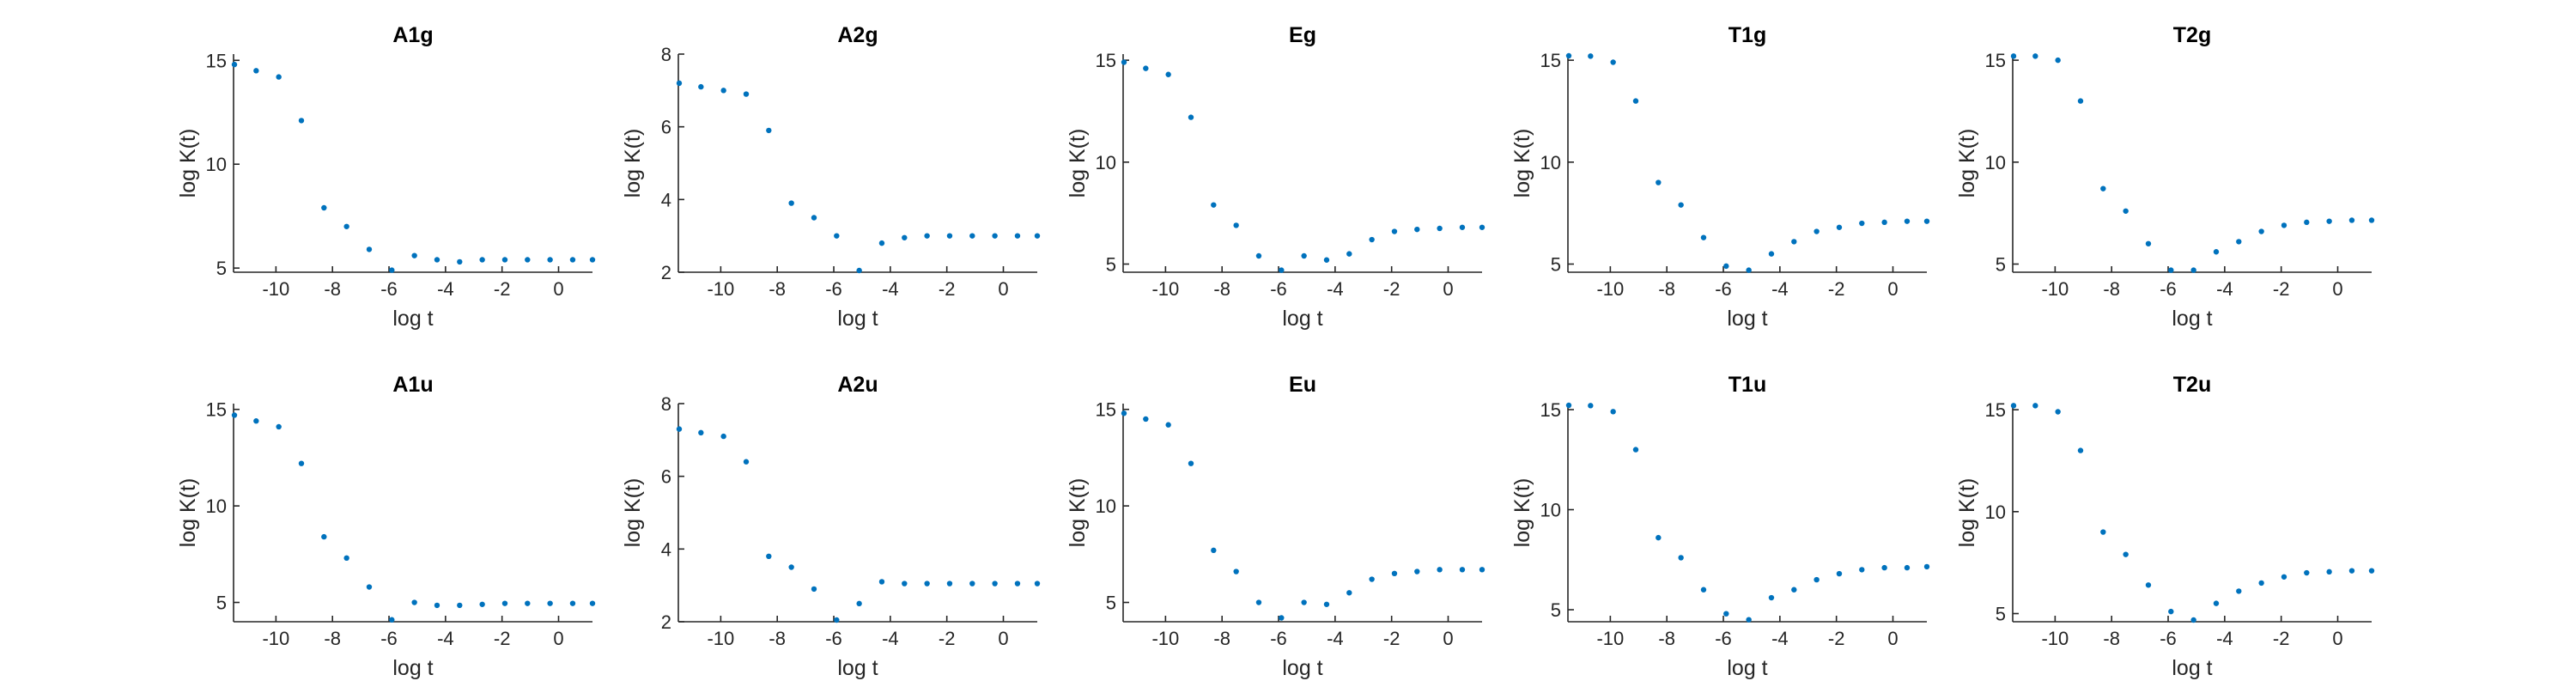 The image size is (2576, 687). Describe the element at coordinates (1276, 177) in the screenshot. I see `panel-eg: -10 -8 -6 -4 -2 0 5 10 15 Eg log t log K(t)` at that location.